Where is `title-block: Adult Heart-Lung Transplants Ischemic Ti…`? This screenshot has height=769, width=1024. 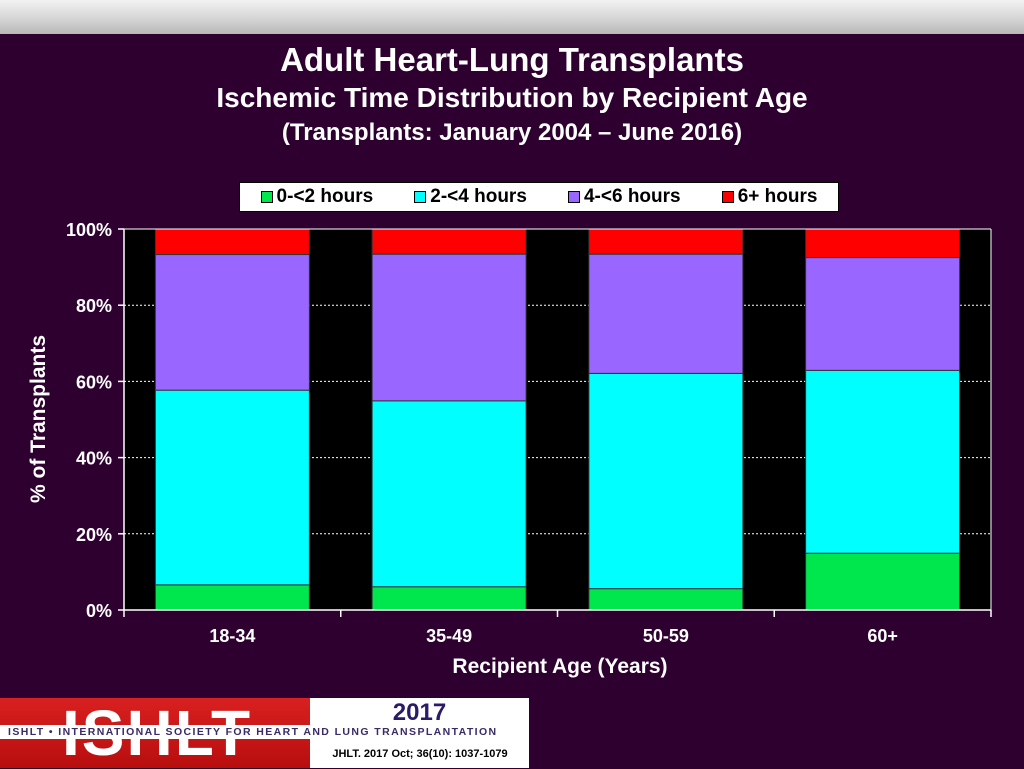 title-block: Adult Heart-Lung Transplants Ischemic Ti… is located at coordinates (512, 95).